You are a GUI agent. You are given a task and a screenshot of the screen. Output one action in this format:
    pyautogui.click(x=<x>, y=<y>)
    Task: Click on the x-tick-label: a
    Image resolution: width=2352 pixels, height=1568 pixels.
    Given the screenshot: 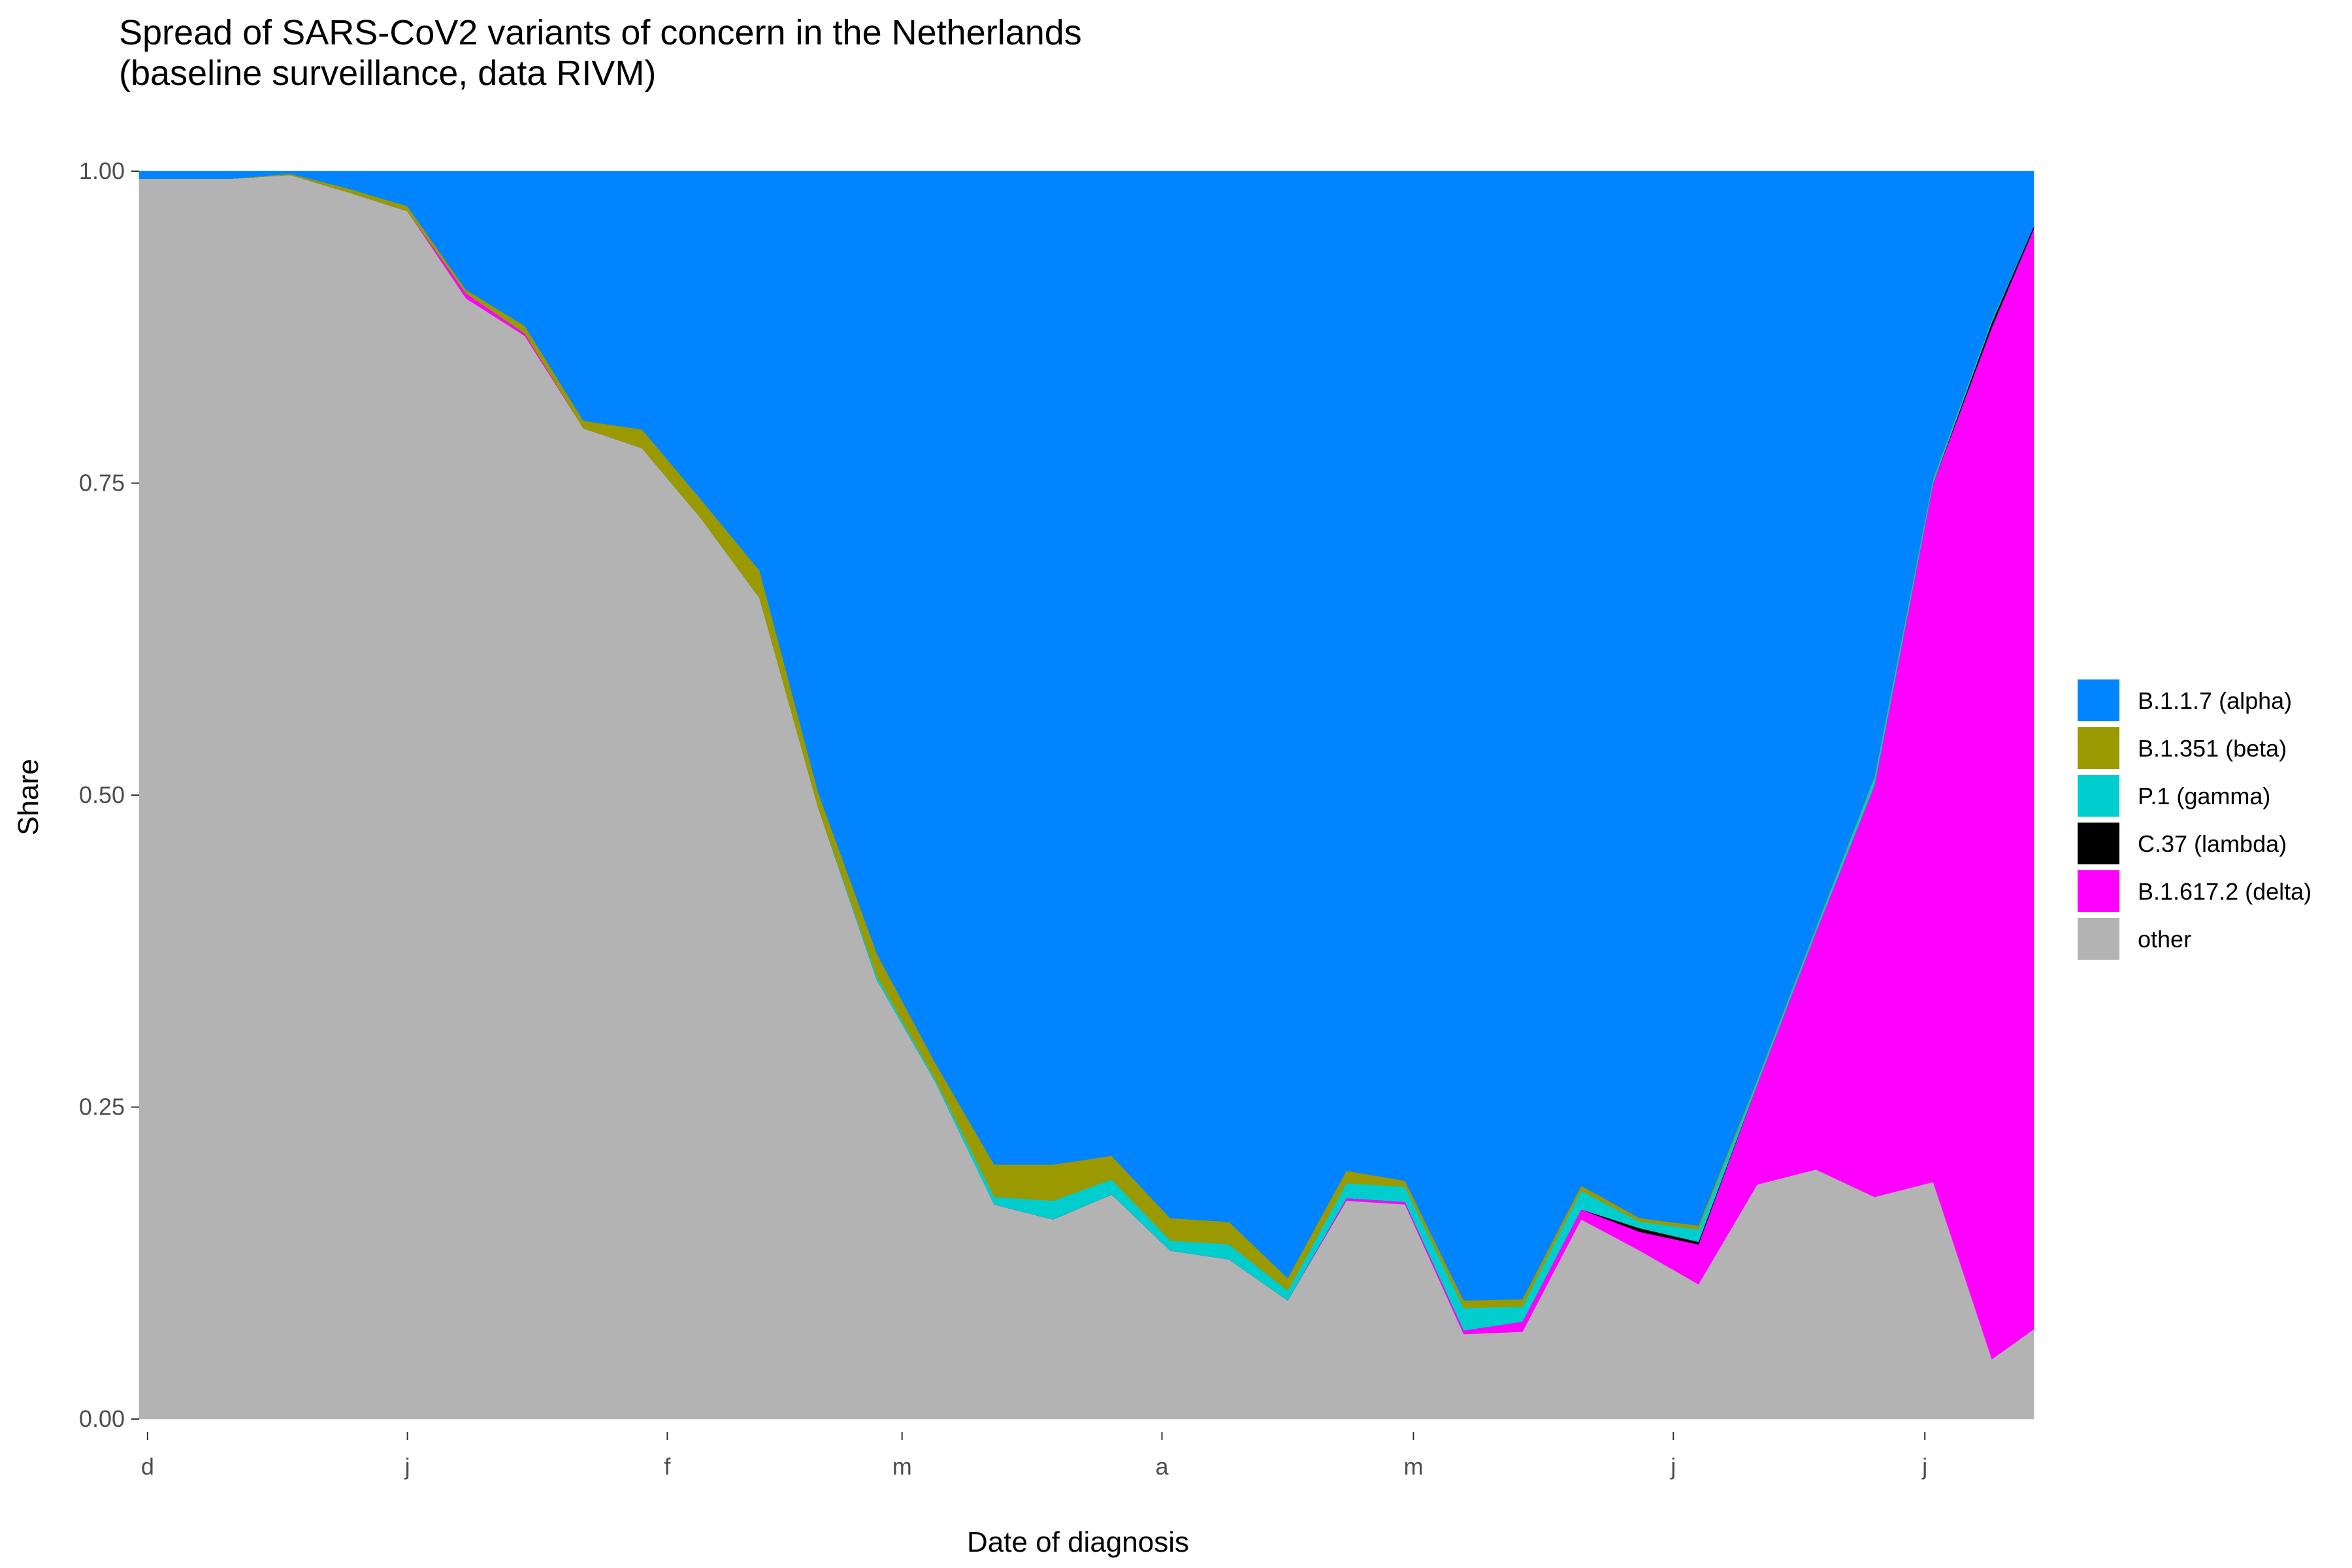 What is the action you would take?
    pyautogui.click(x=1162, y=1466)
    